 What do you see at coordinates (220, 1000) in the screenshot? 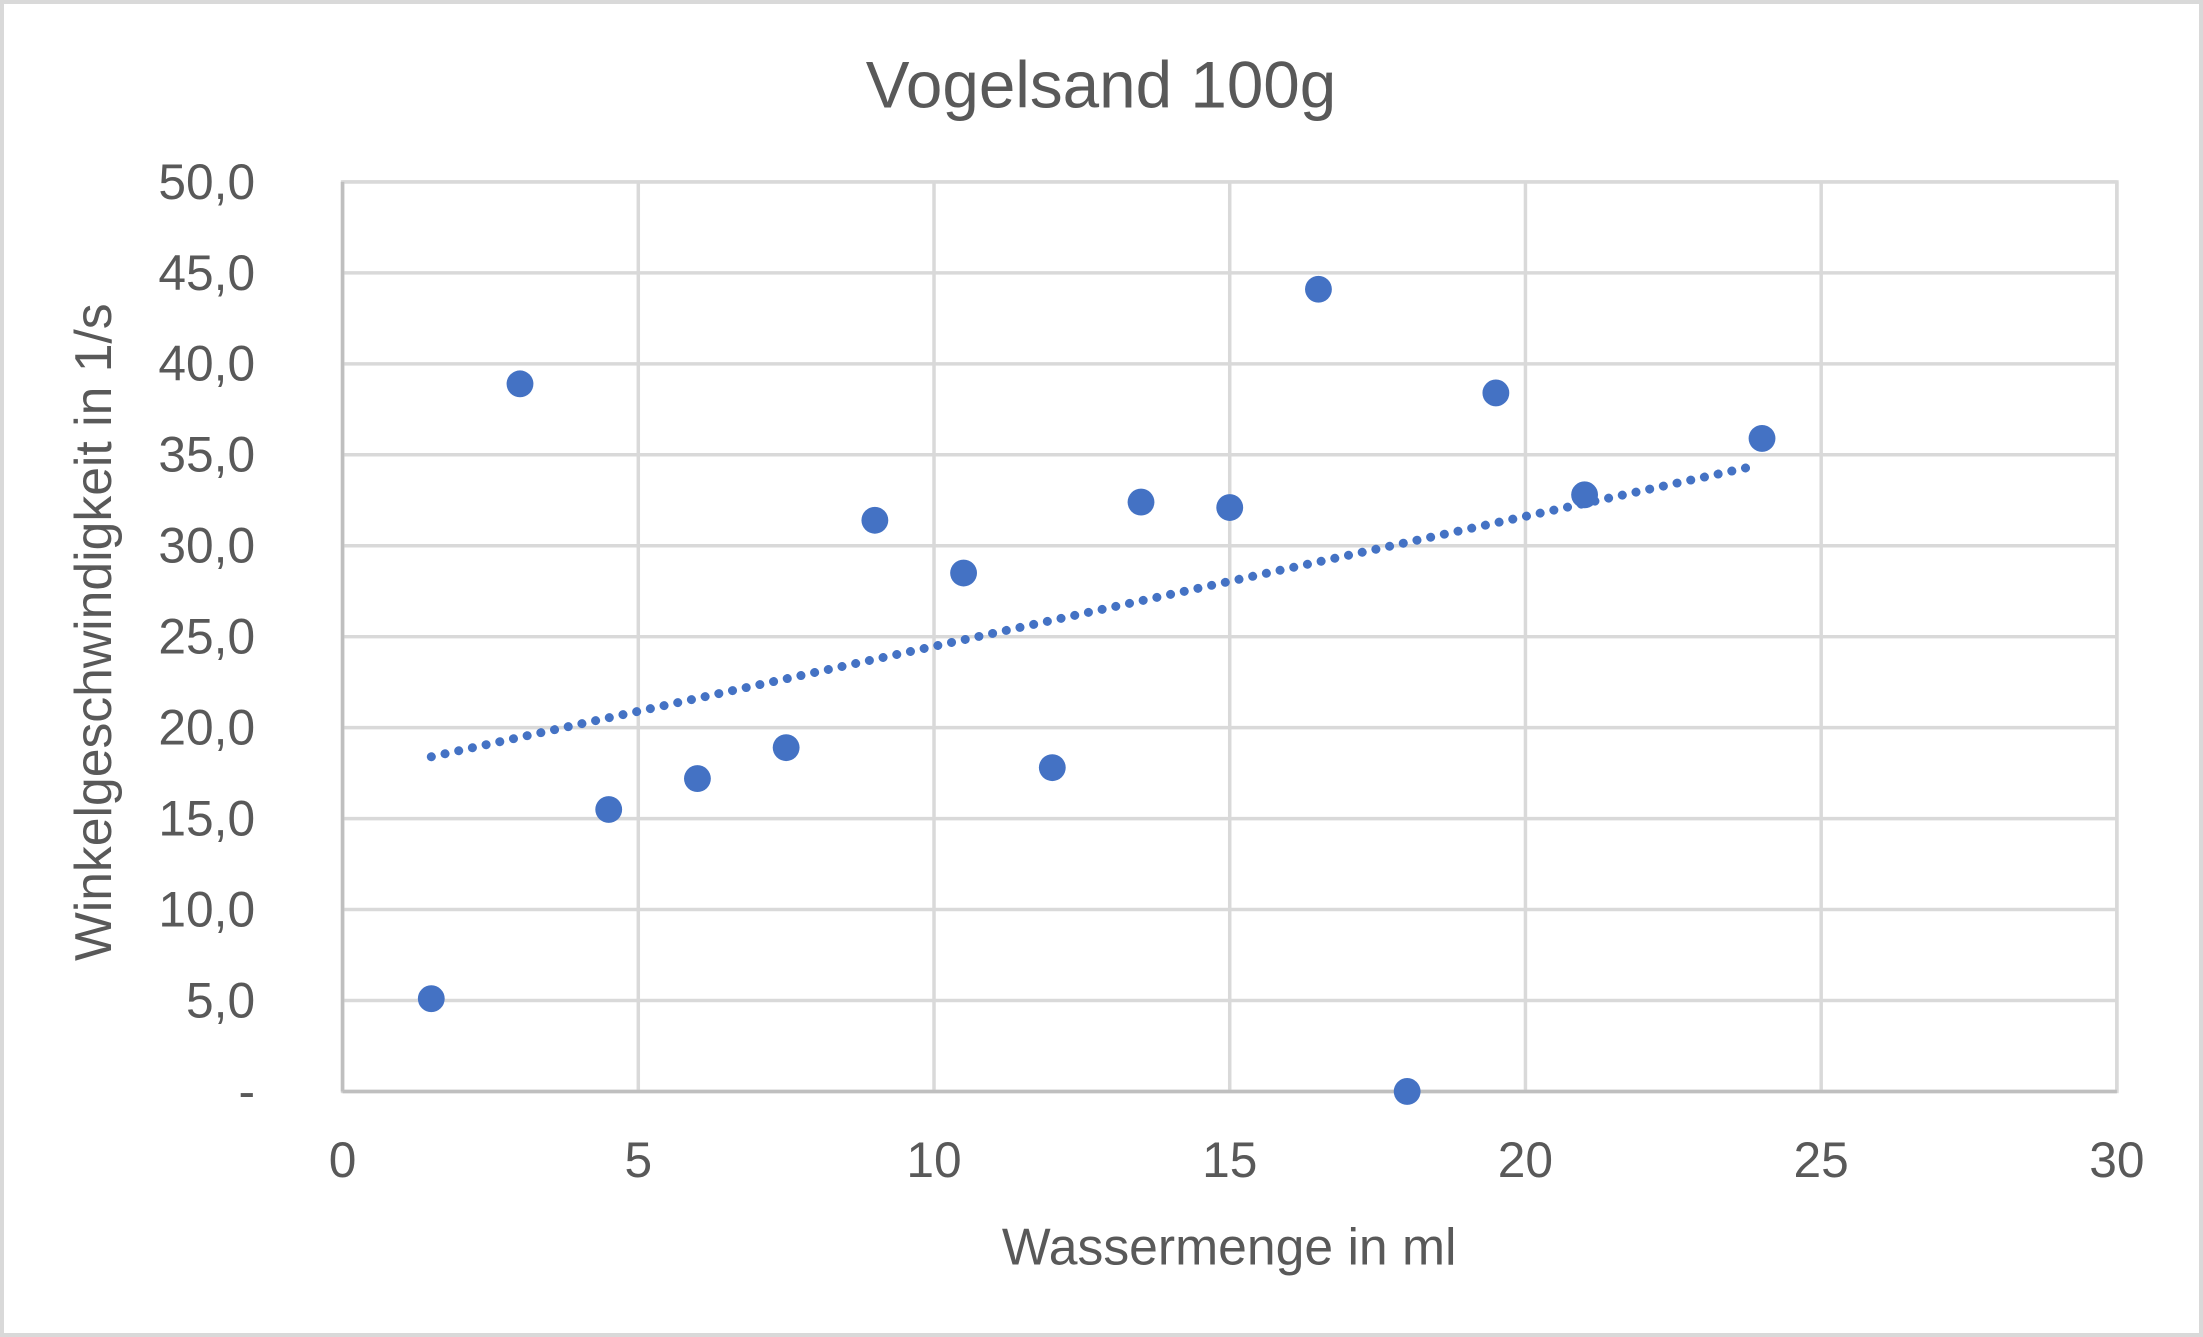
I see `y-tick-label: 5,0` at bounding box center [220, 1000].